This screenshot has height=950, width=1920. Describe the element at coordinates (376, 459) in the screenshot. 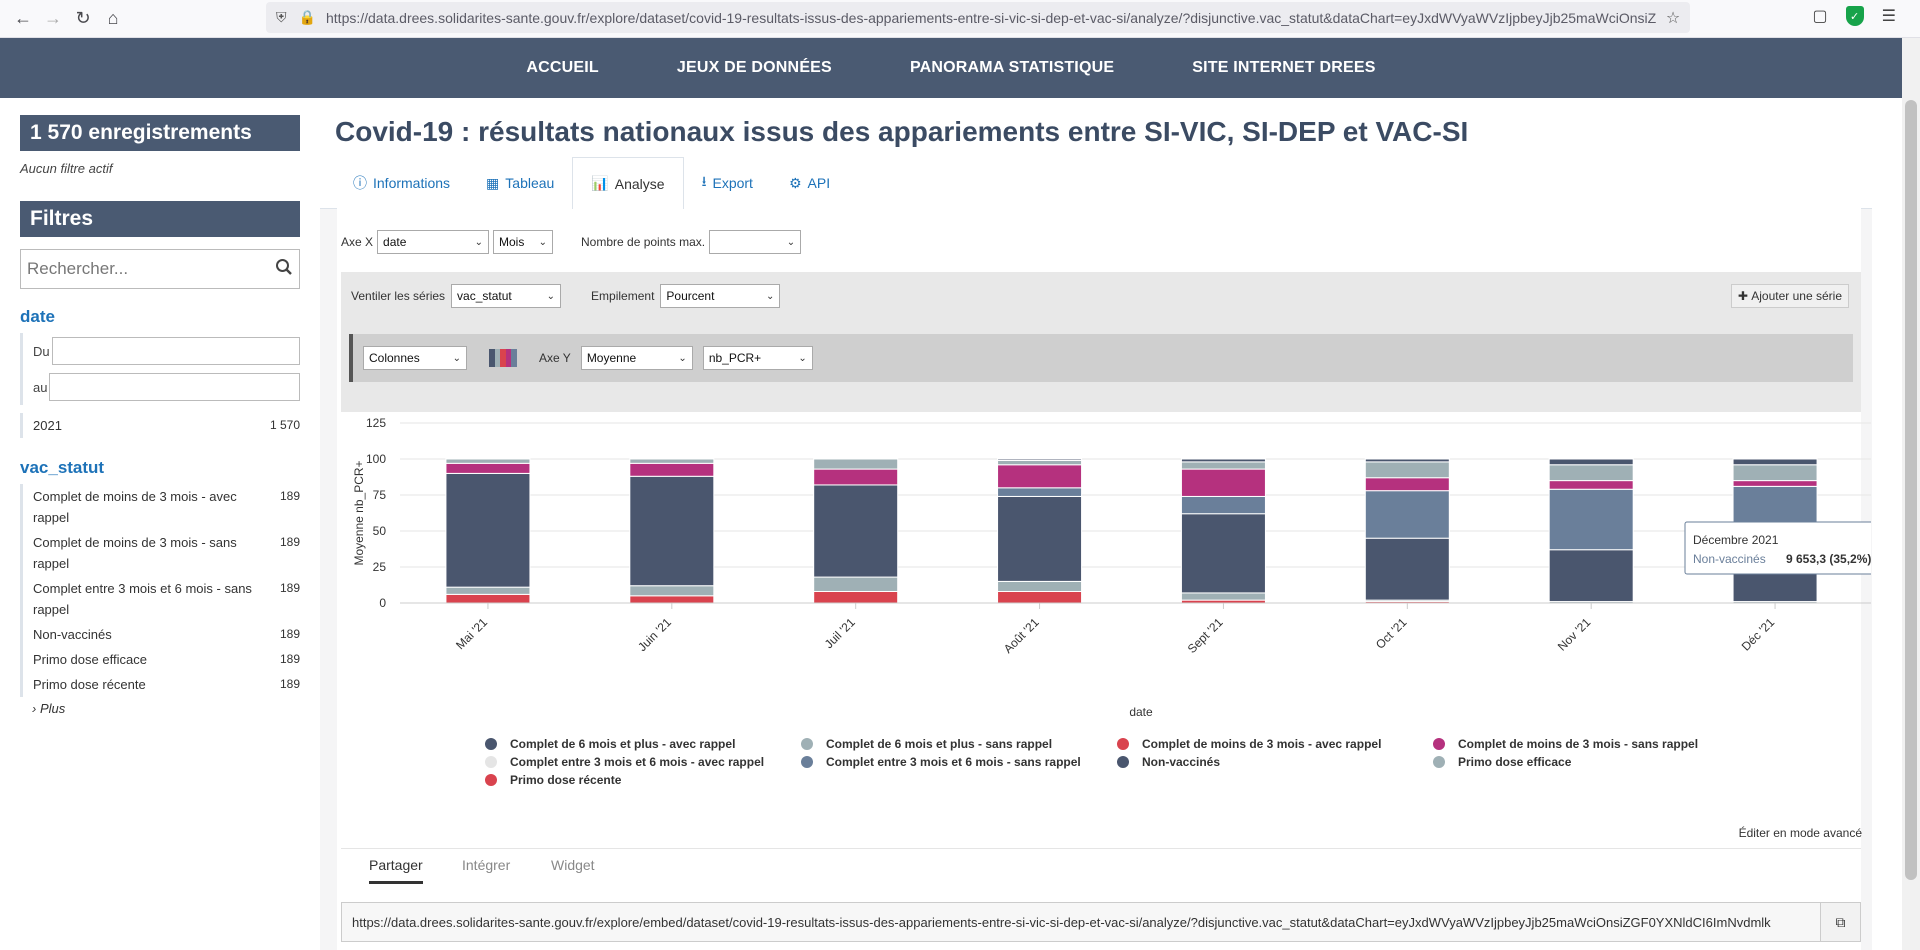

I see `y-tick-label: 100` at that location.